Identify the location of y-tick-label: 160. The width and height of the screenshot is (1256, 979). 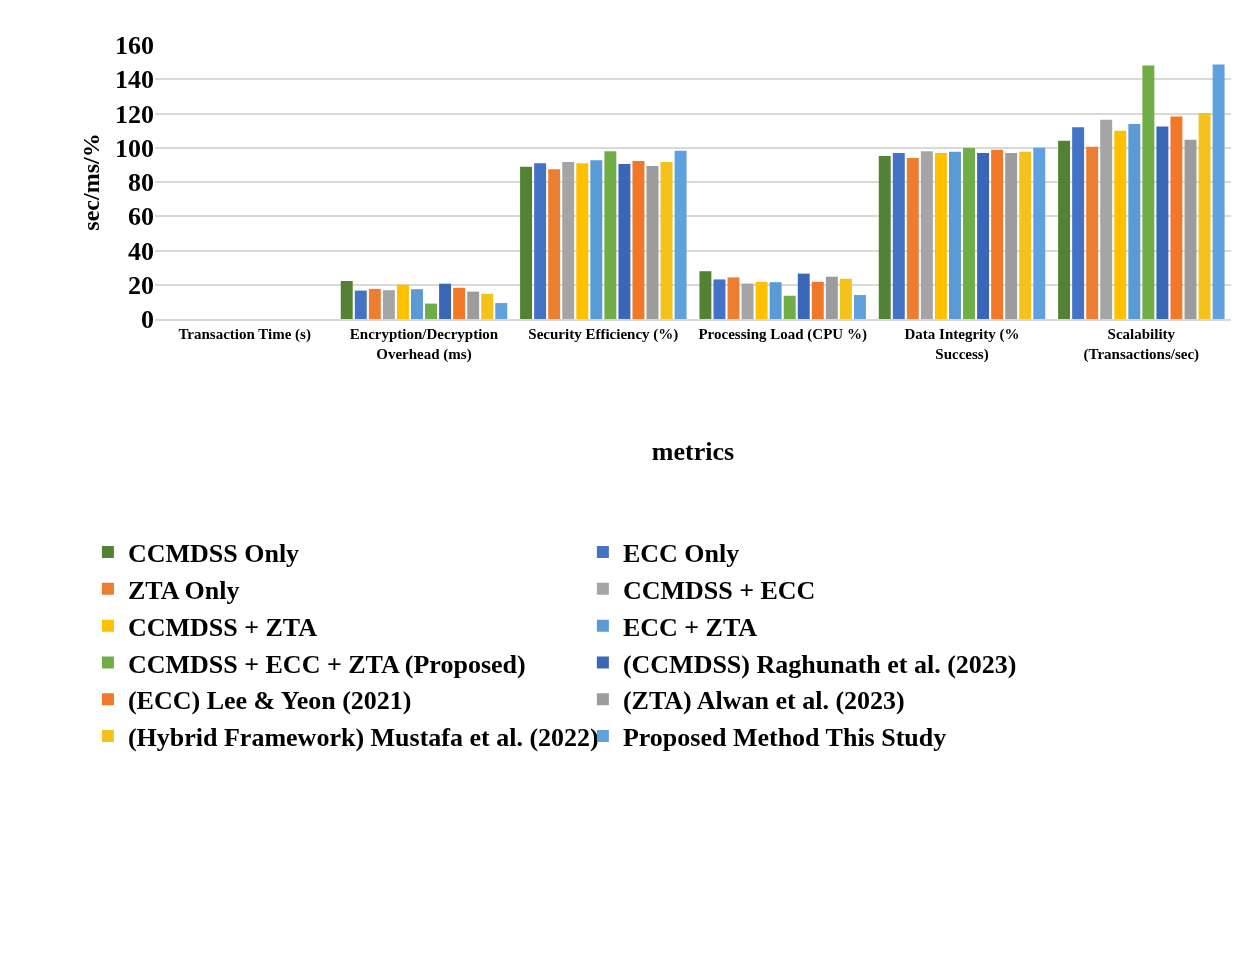
(134, 46).